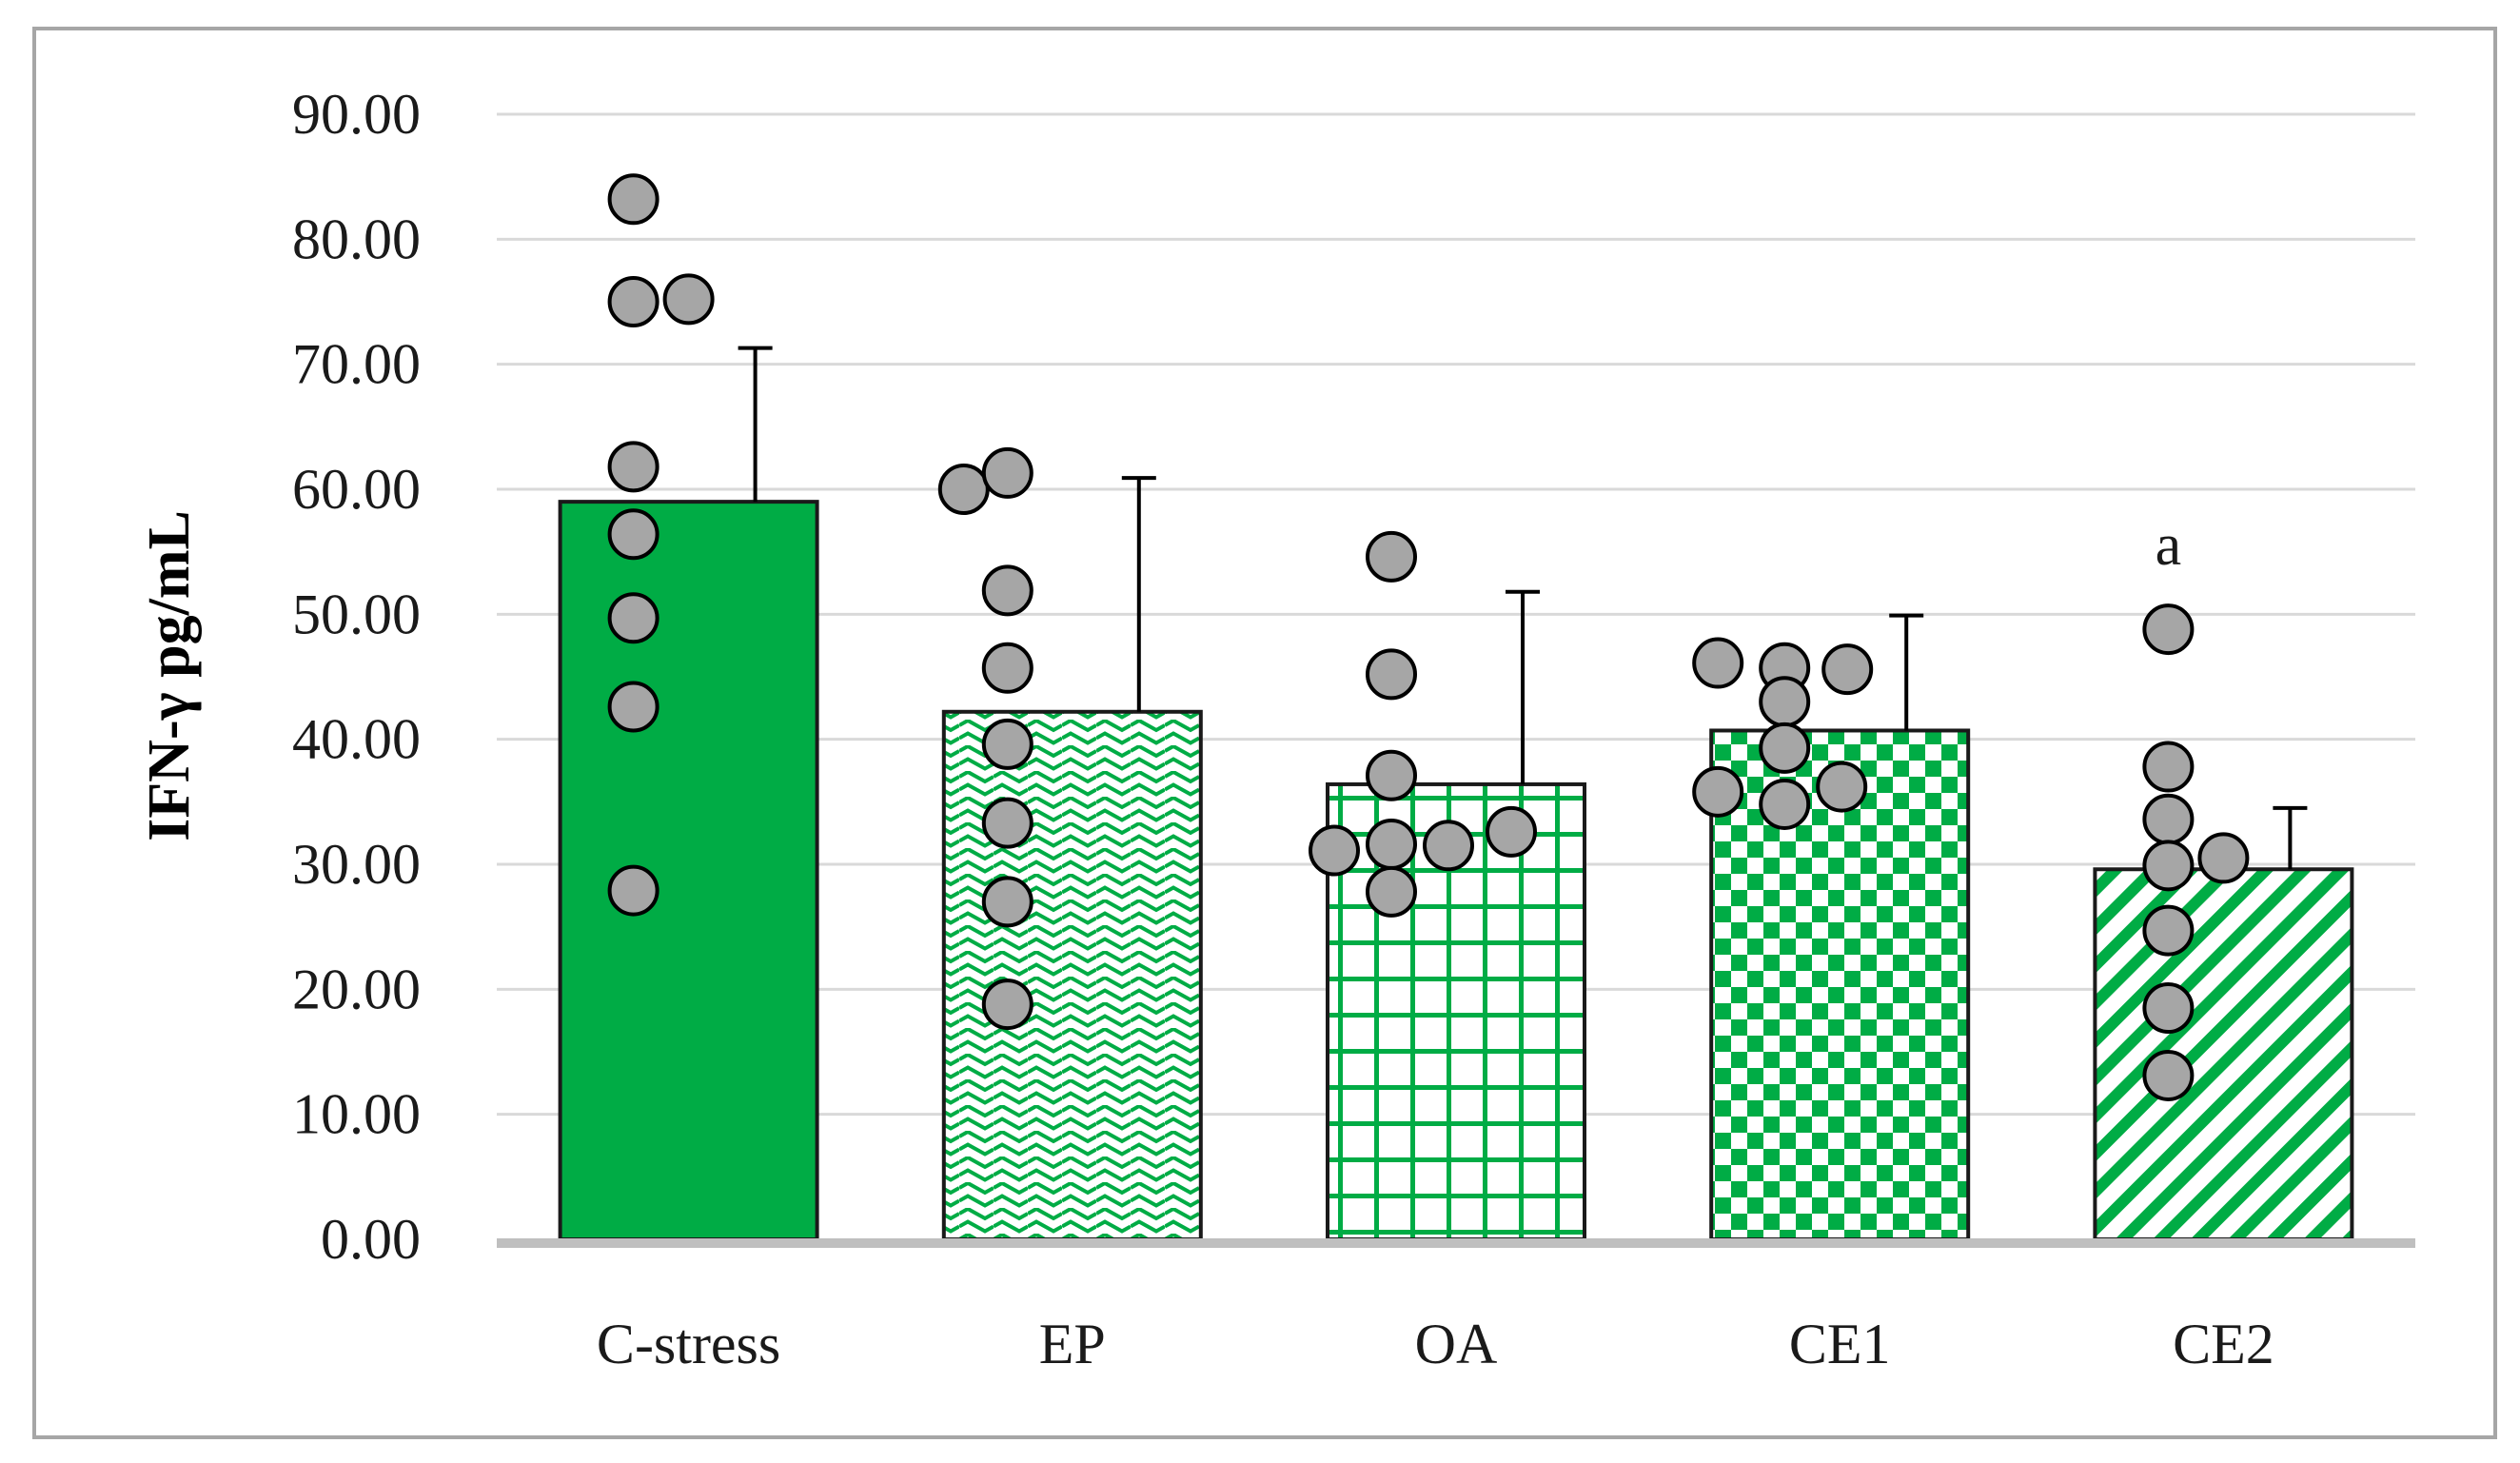 The image size is (2520, 1463). What do you see at coordinates (1840, 1344) in the screenshot?
I see `x-tick-label: CE1` at bounding box center [1840, 1344].